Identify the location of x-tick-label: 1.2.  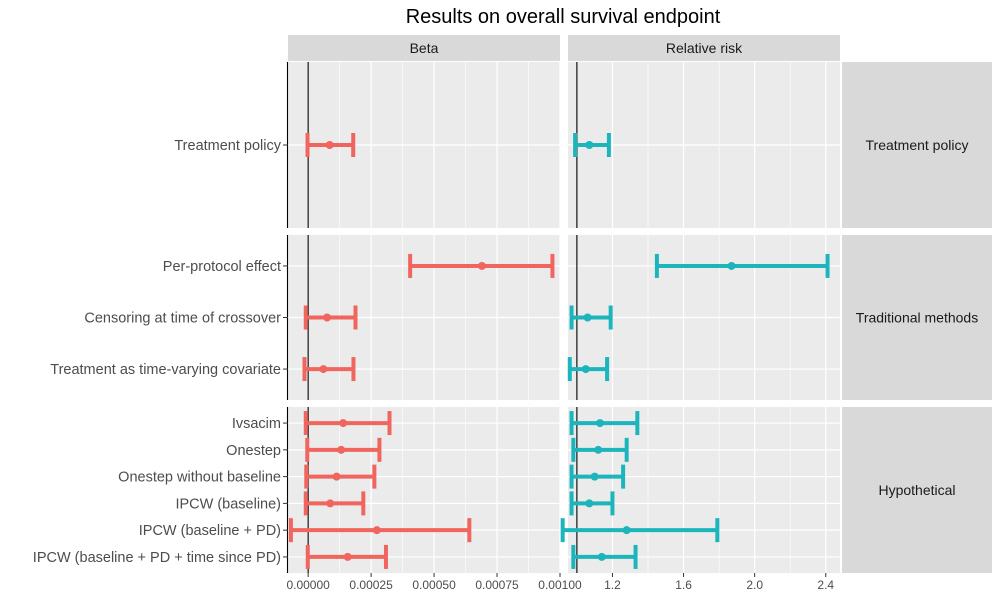
(612, 585).